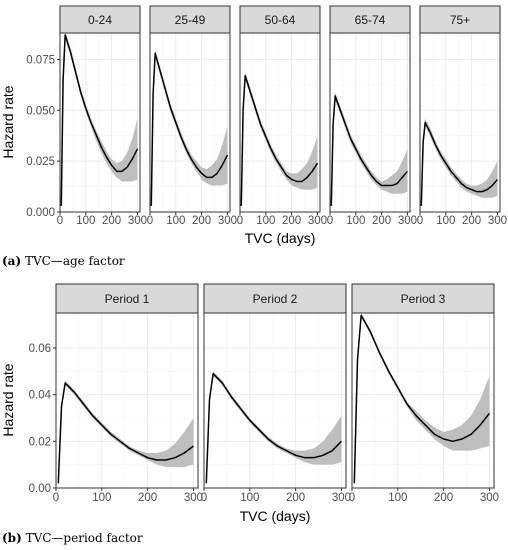 This screenshot has width=508, height=550. What do you see at coordinates (280, 20) in the screenshot?
I see `facet-label: 50-64` at bounding box center [280, 20].